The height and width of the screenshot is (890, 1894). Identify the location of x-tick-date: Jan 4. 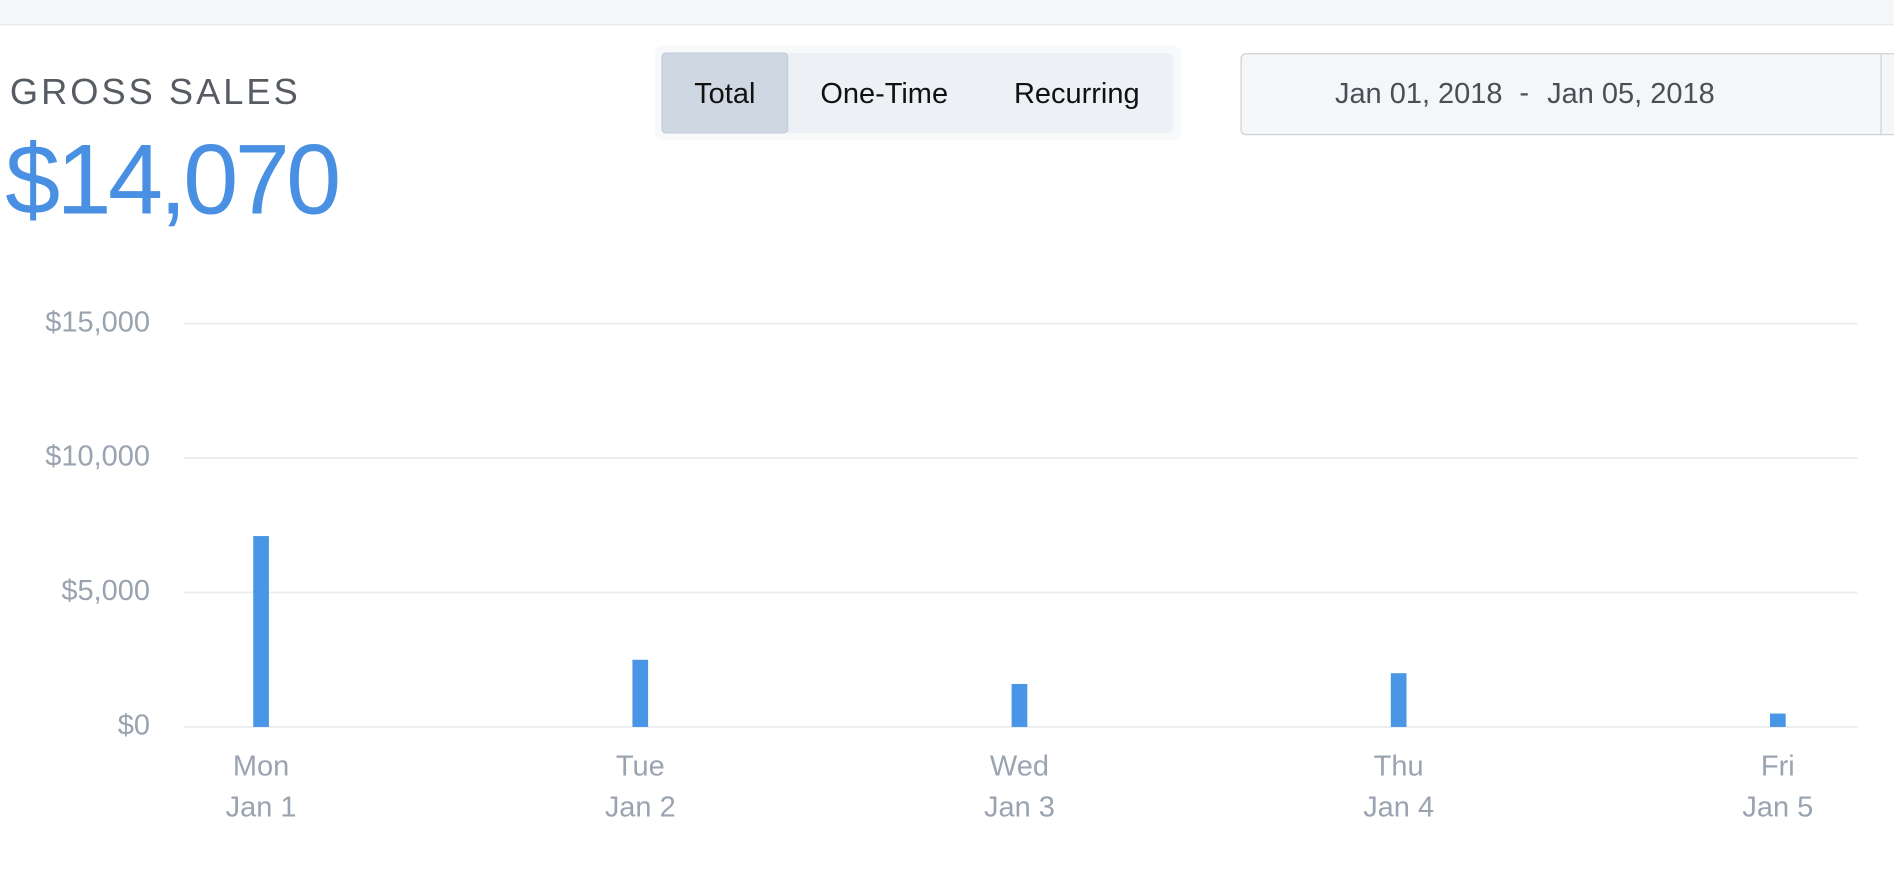
(1398, 808).